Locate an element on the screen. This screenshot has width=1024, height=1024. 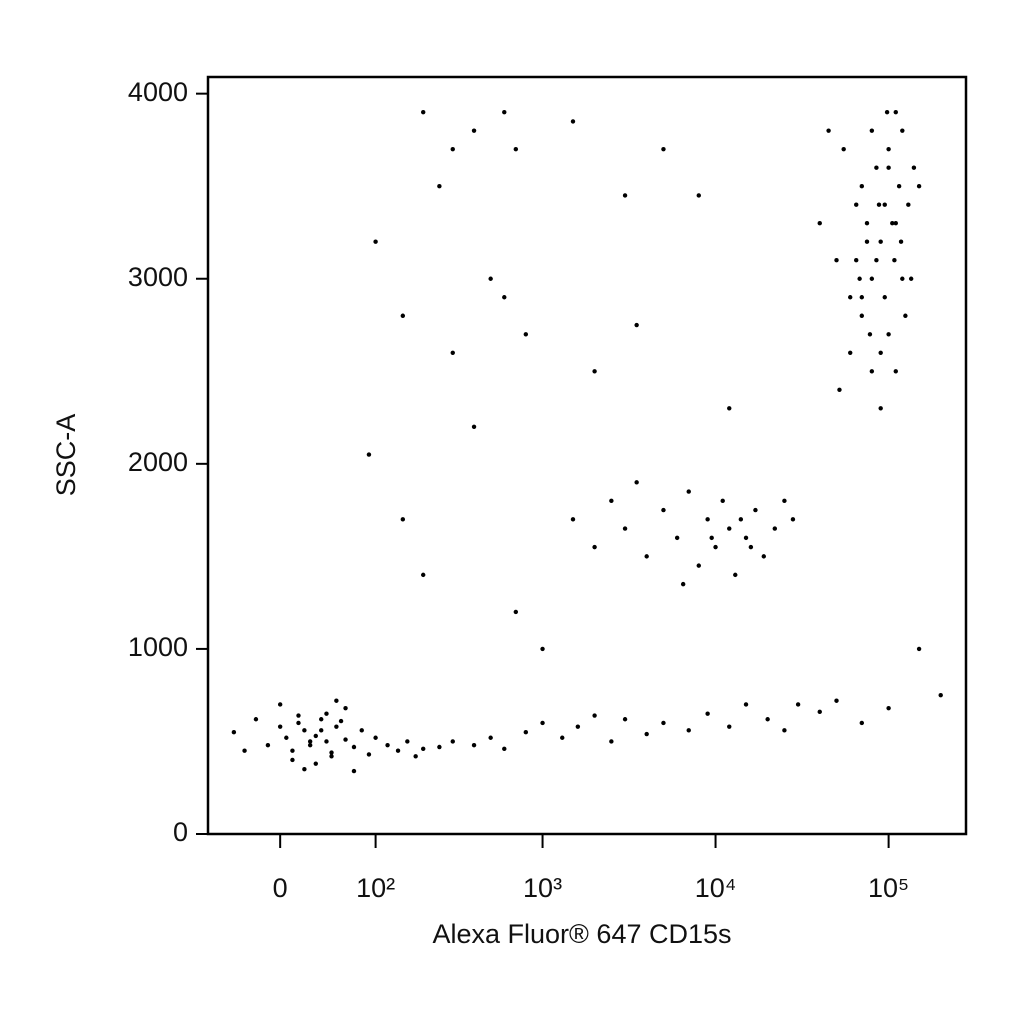
x-tick-label: 10² is located at coordinates (375, 888).